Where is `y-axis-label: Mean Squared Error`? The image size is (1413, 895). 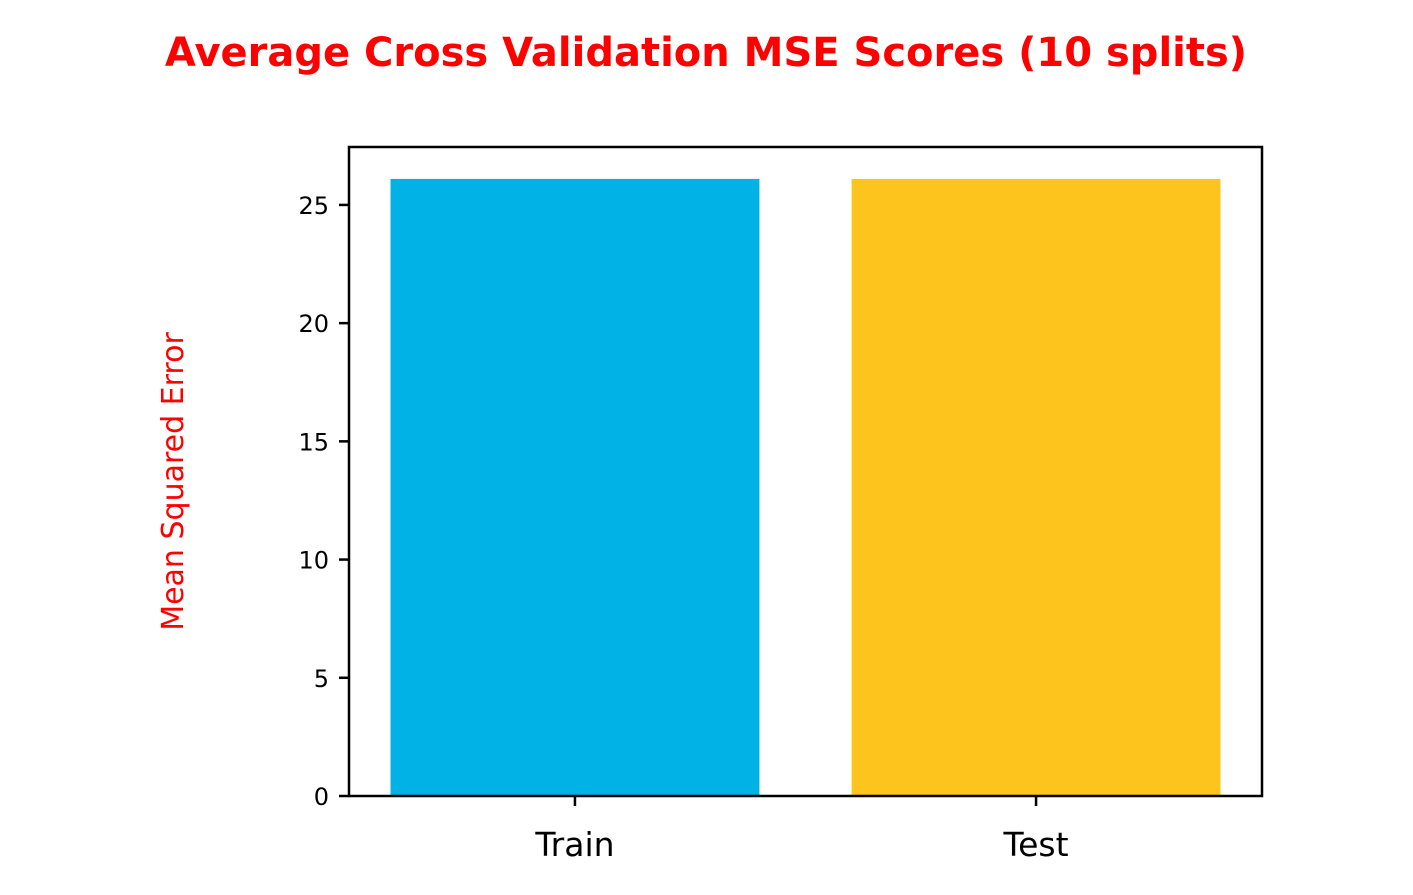
y-axis-label: Mean Squared Error is located at coordinates (173, 481).